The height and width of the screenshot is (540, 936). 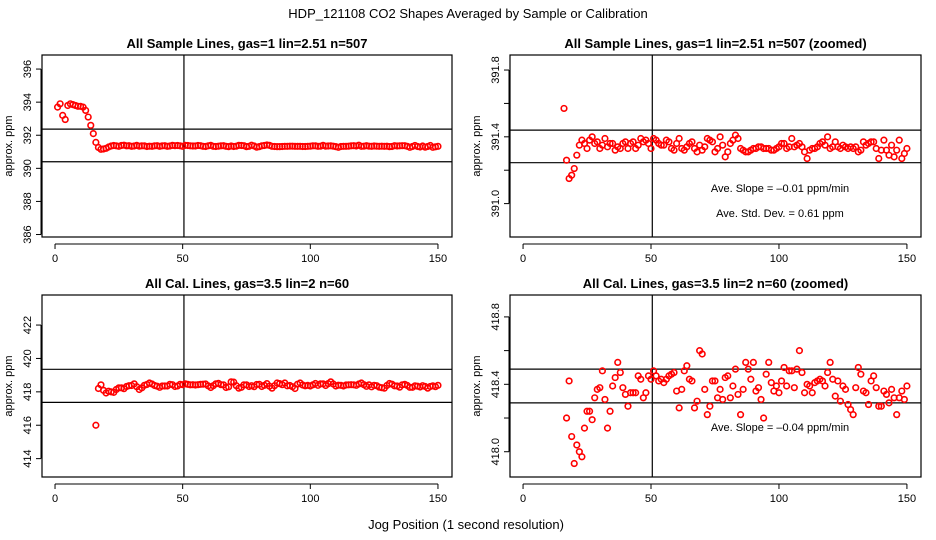 I want to click on y-tick-label: 388, so click(x=28, y=201).